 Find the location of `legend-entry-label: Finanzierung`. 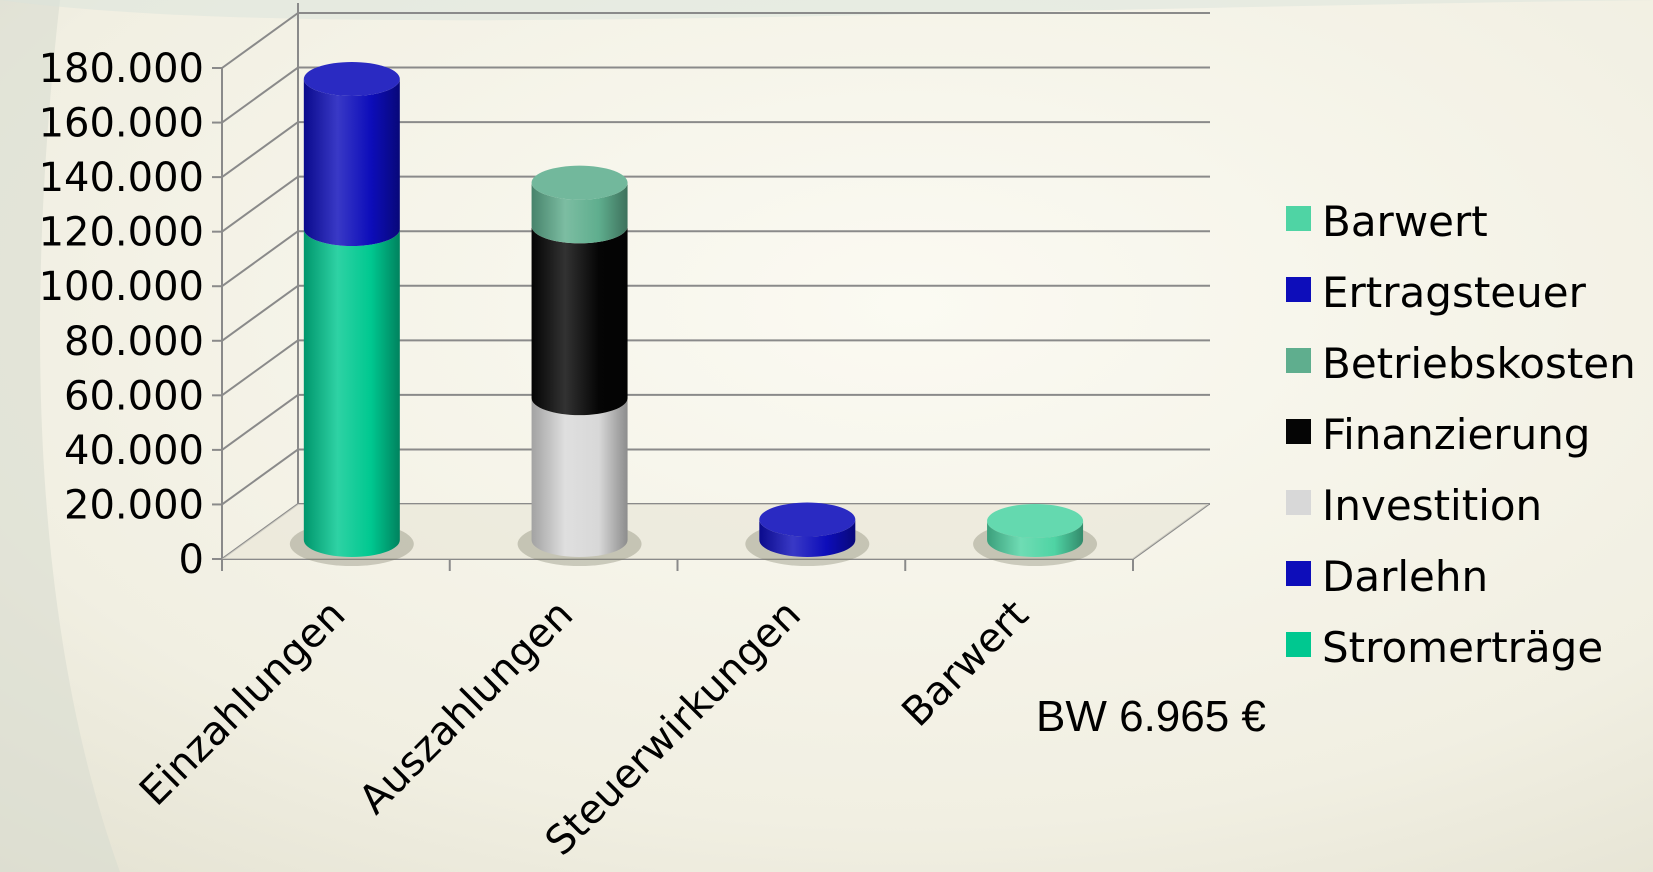

legend-entry-label: Finanzierung is located at coordinates (1456, 434).